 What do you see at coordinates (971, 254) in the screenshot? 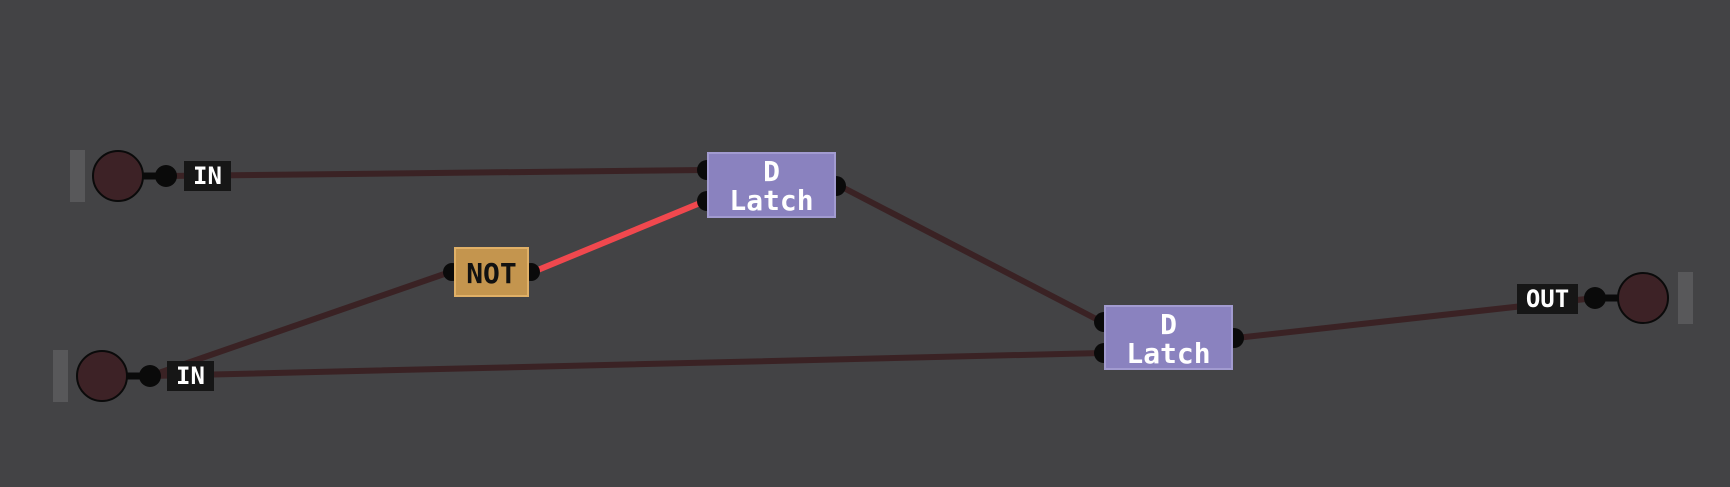
I see `wire-latch1-q-to-latch2-d` at bounding box center [971, 254].